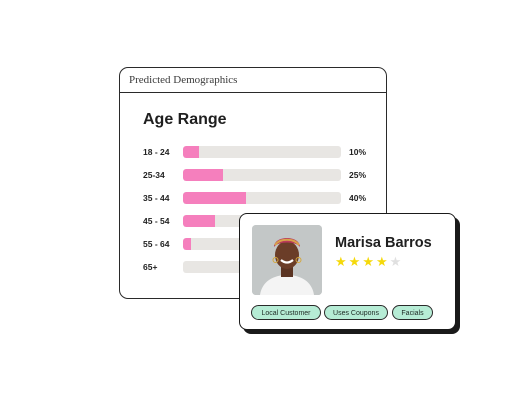 The image size is (530, 405). What do you see at coordinates (356, 312) in the screenshot?
I see `tag-uses-coupons: Uses Coupons` at bounding box center [356, 312].